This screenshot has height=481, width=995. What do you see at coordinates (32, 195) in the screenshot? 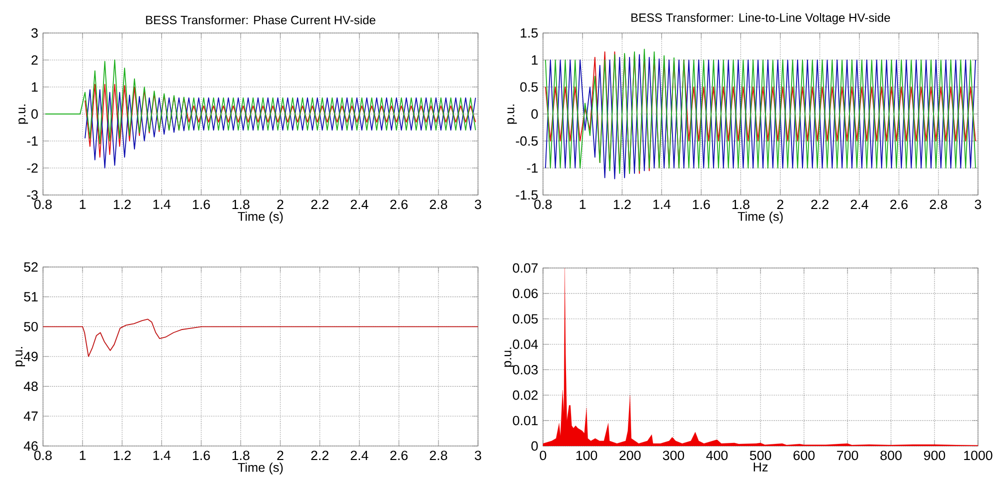
I see `y-tick-label: -3` at bounding box center [32, 195].